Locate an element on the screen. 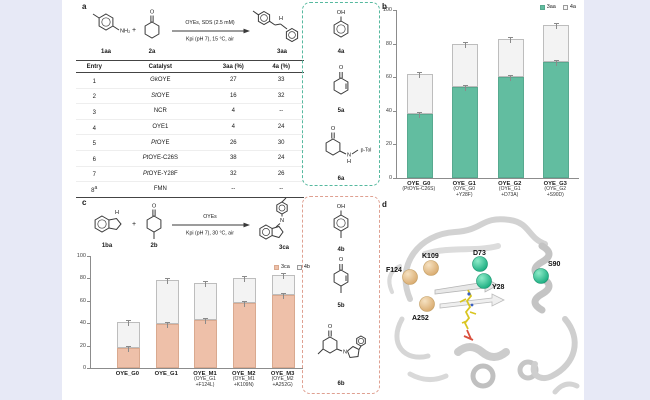  byproducts-box-b: OH 4b O 5b O is located at coordinates (341, 295).